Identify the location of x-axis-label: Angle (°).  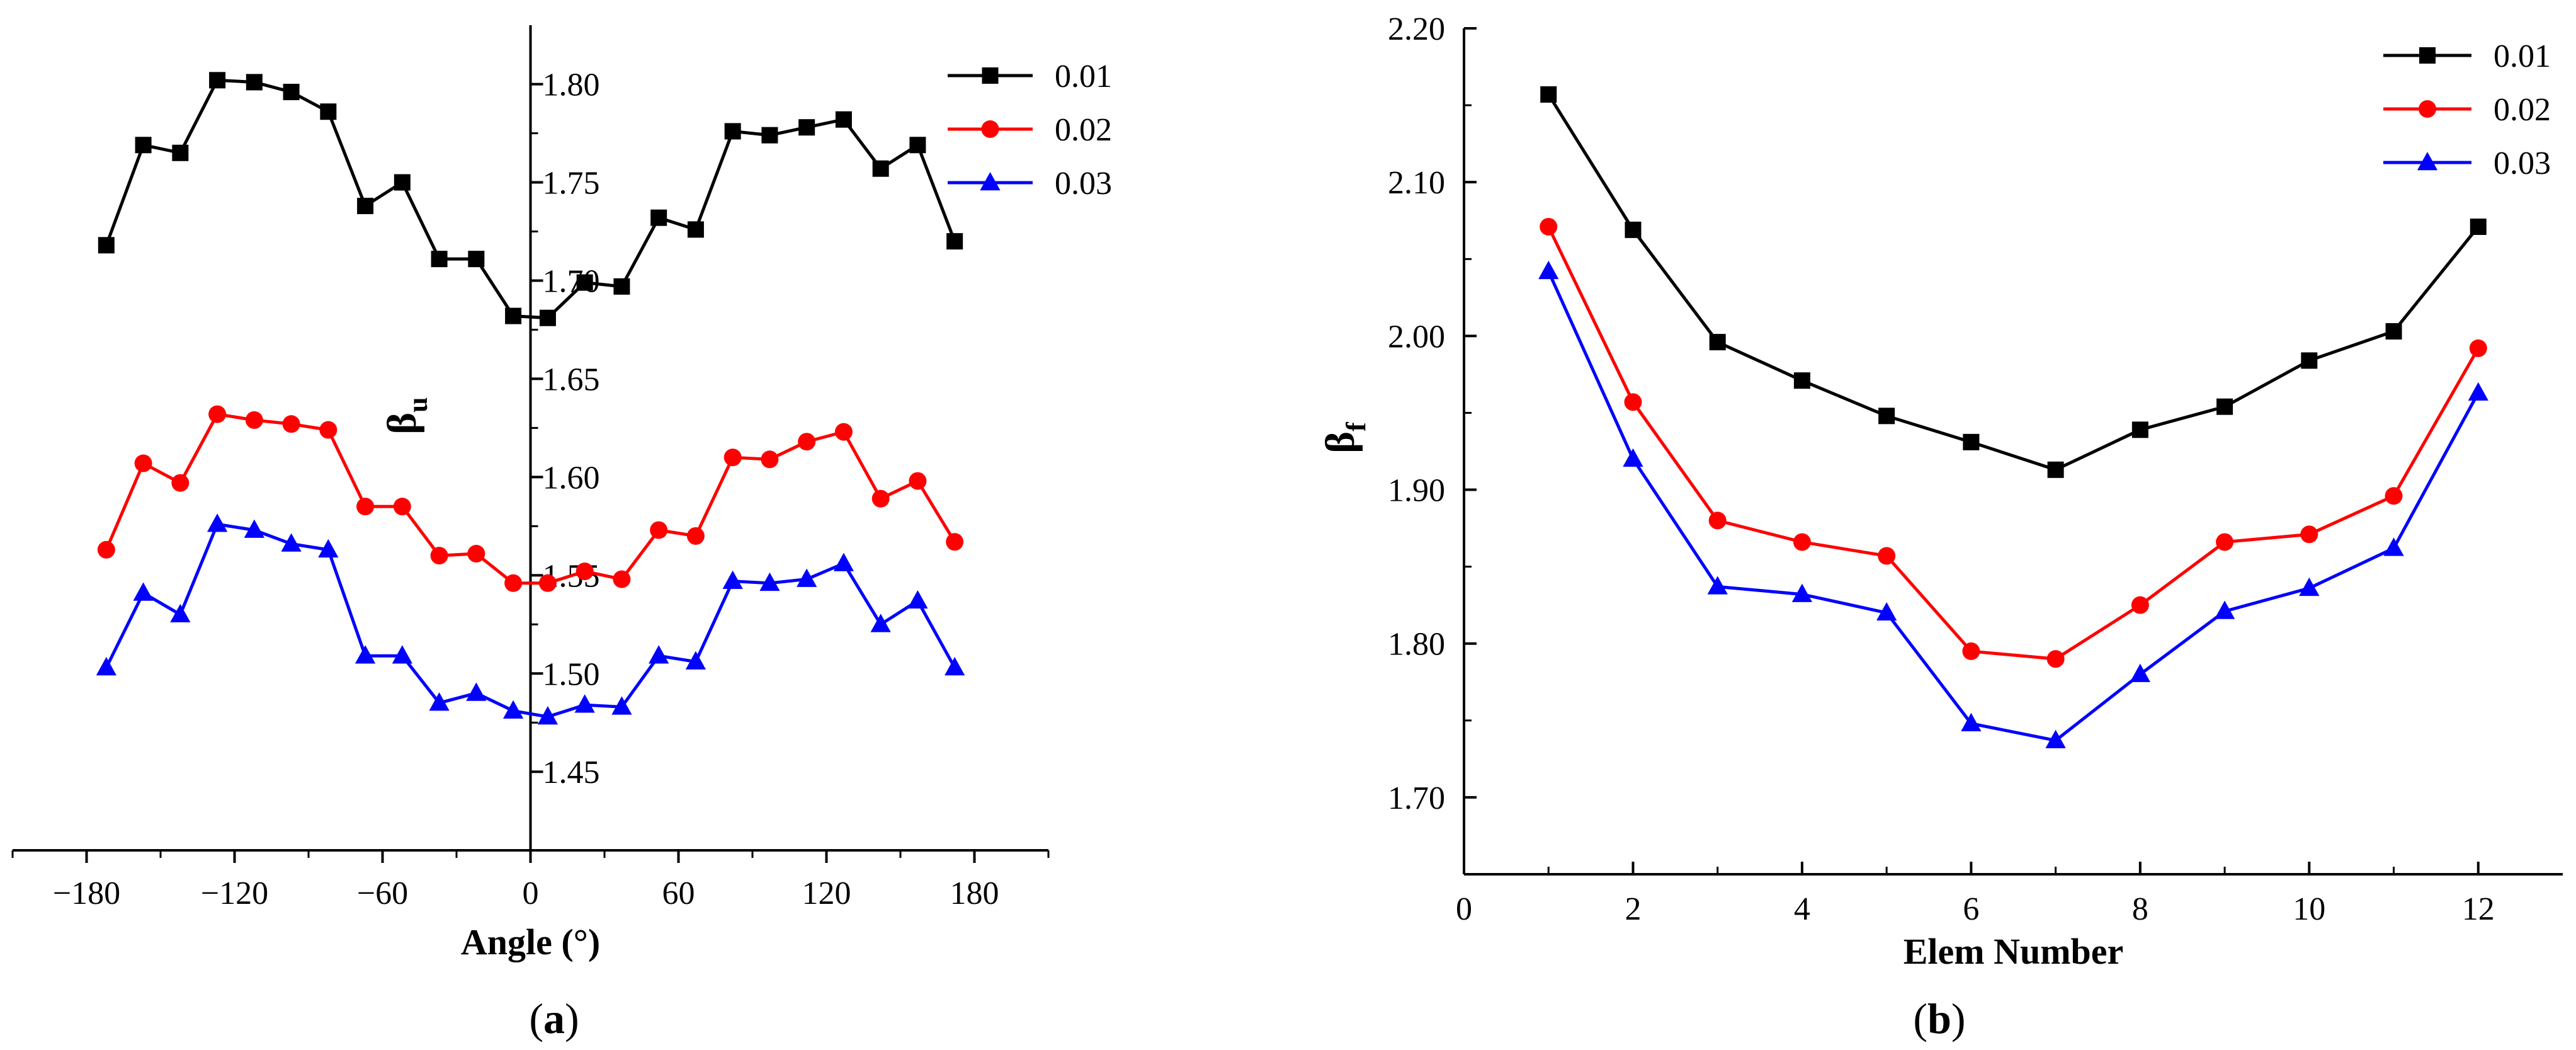
(530, 942).